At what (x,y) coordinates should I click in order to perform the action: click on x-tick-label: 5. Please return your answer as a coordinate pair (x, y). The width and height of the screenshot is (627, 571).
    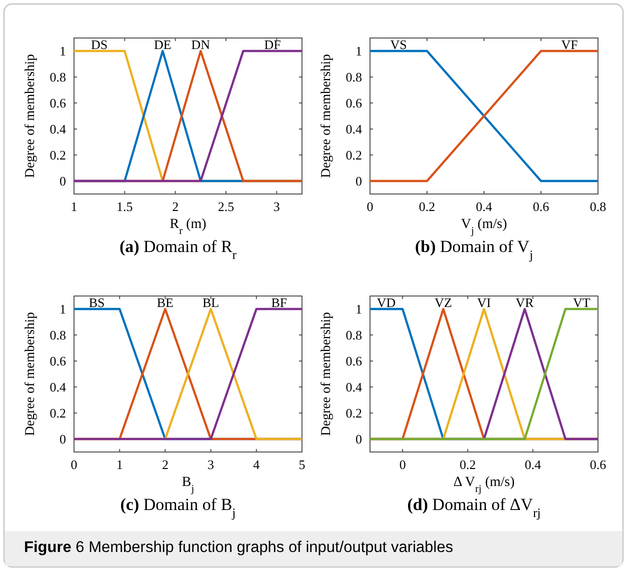
    Looking at the image, I should click on (302, 464).